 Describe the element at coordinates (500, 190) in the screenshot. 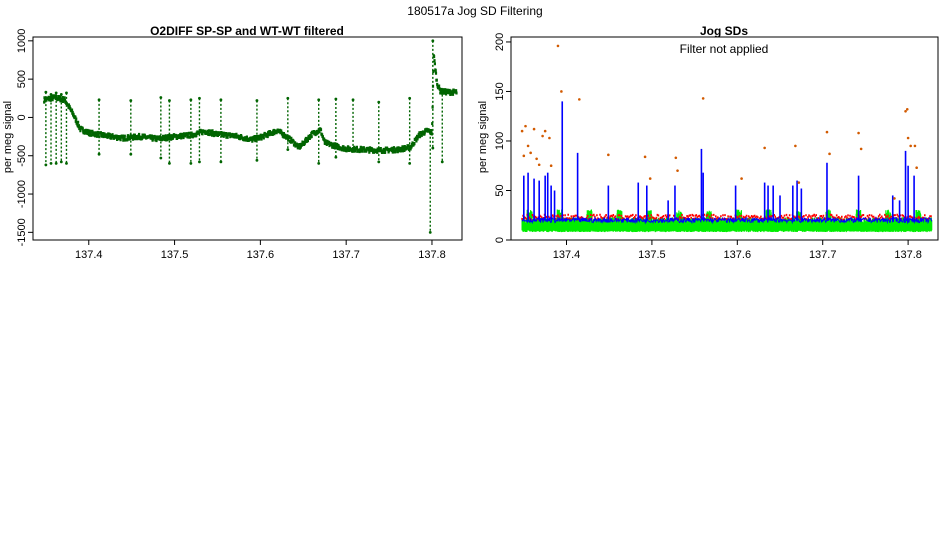

I see `y-tick-label: 50` at that location.